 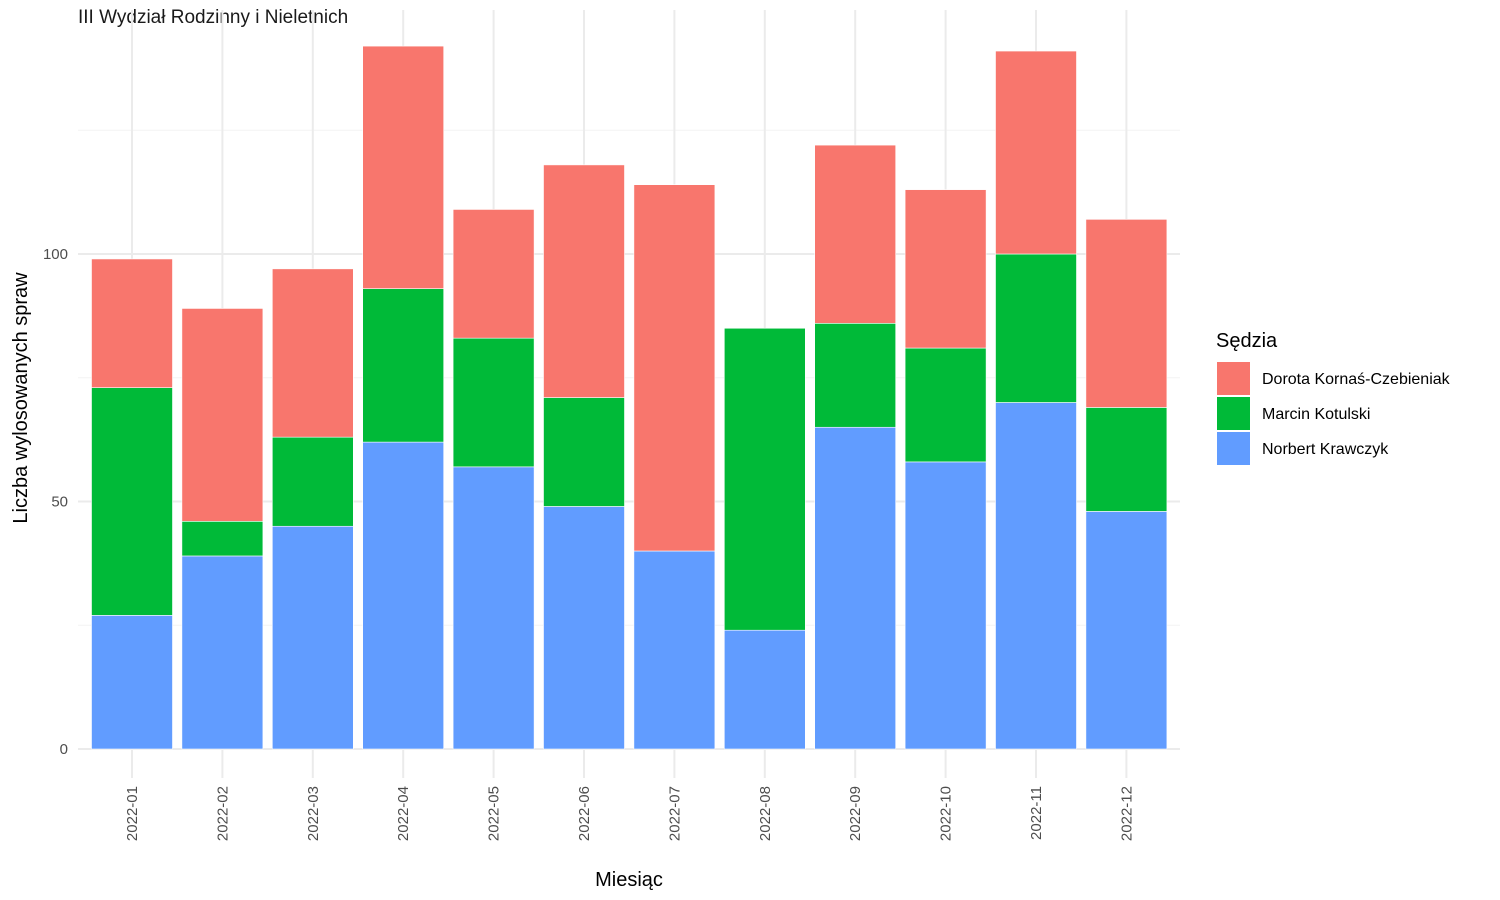 What do you see at coordinates (629, 880) in the screenshot?
I see `x-axis-title: Miesiąc` at bounding box center [629, 880].